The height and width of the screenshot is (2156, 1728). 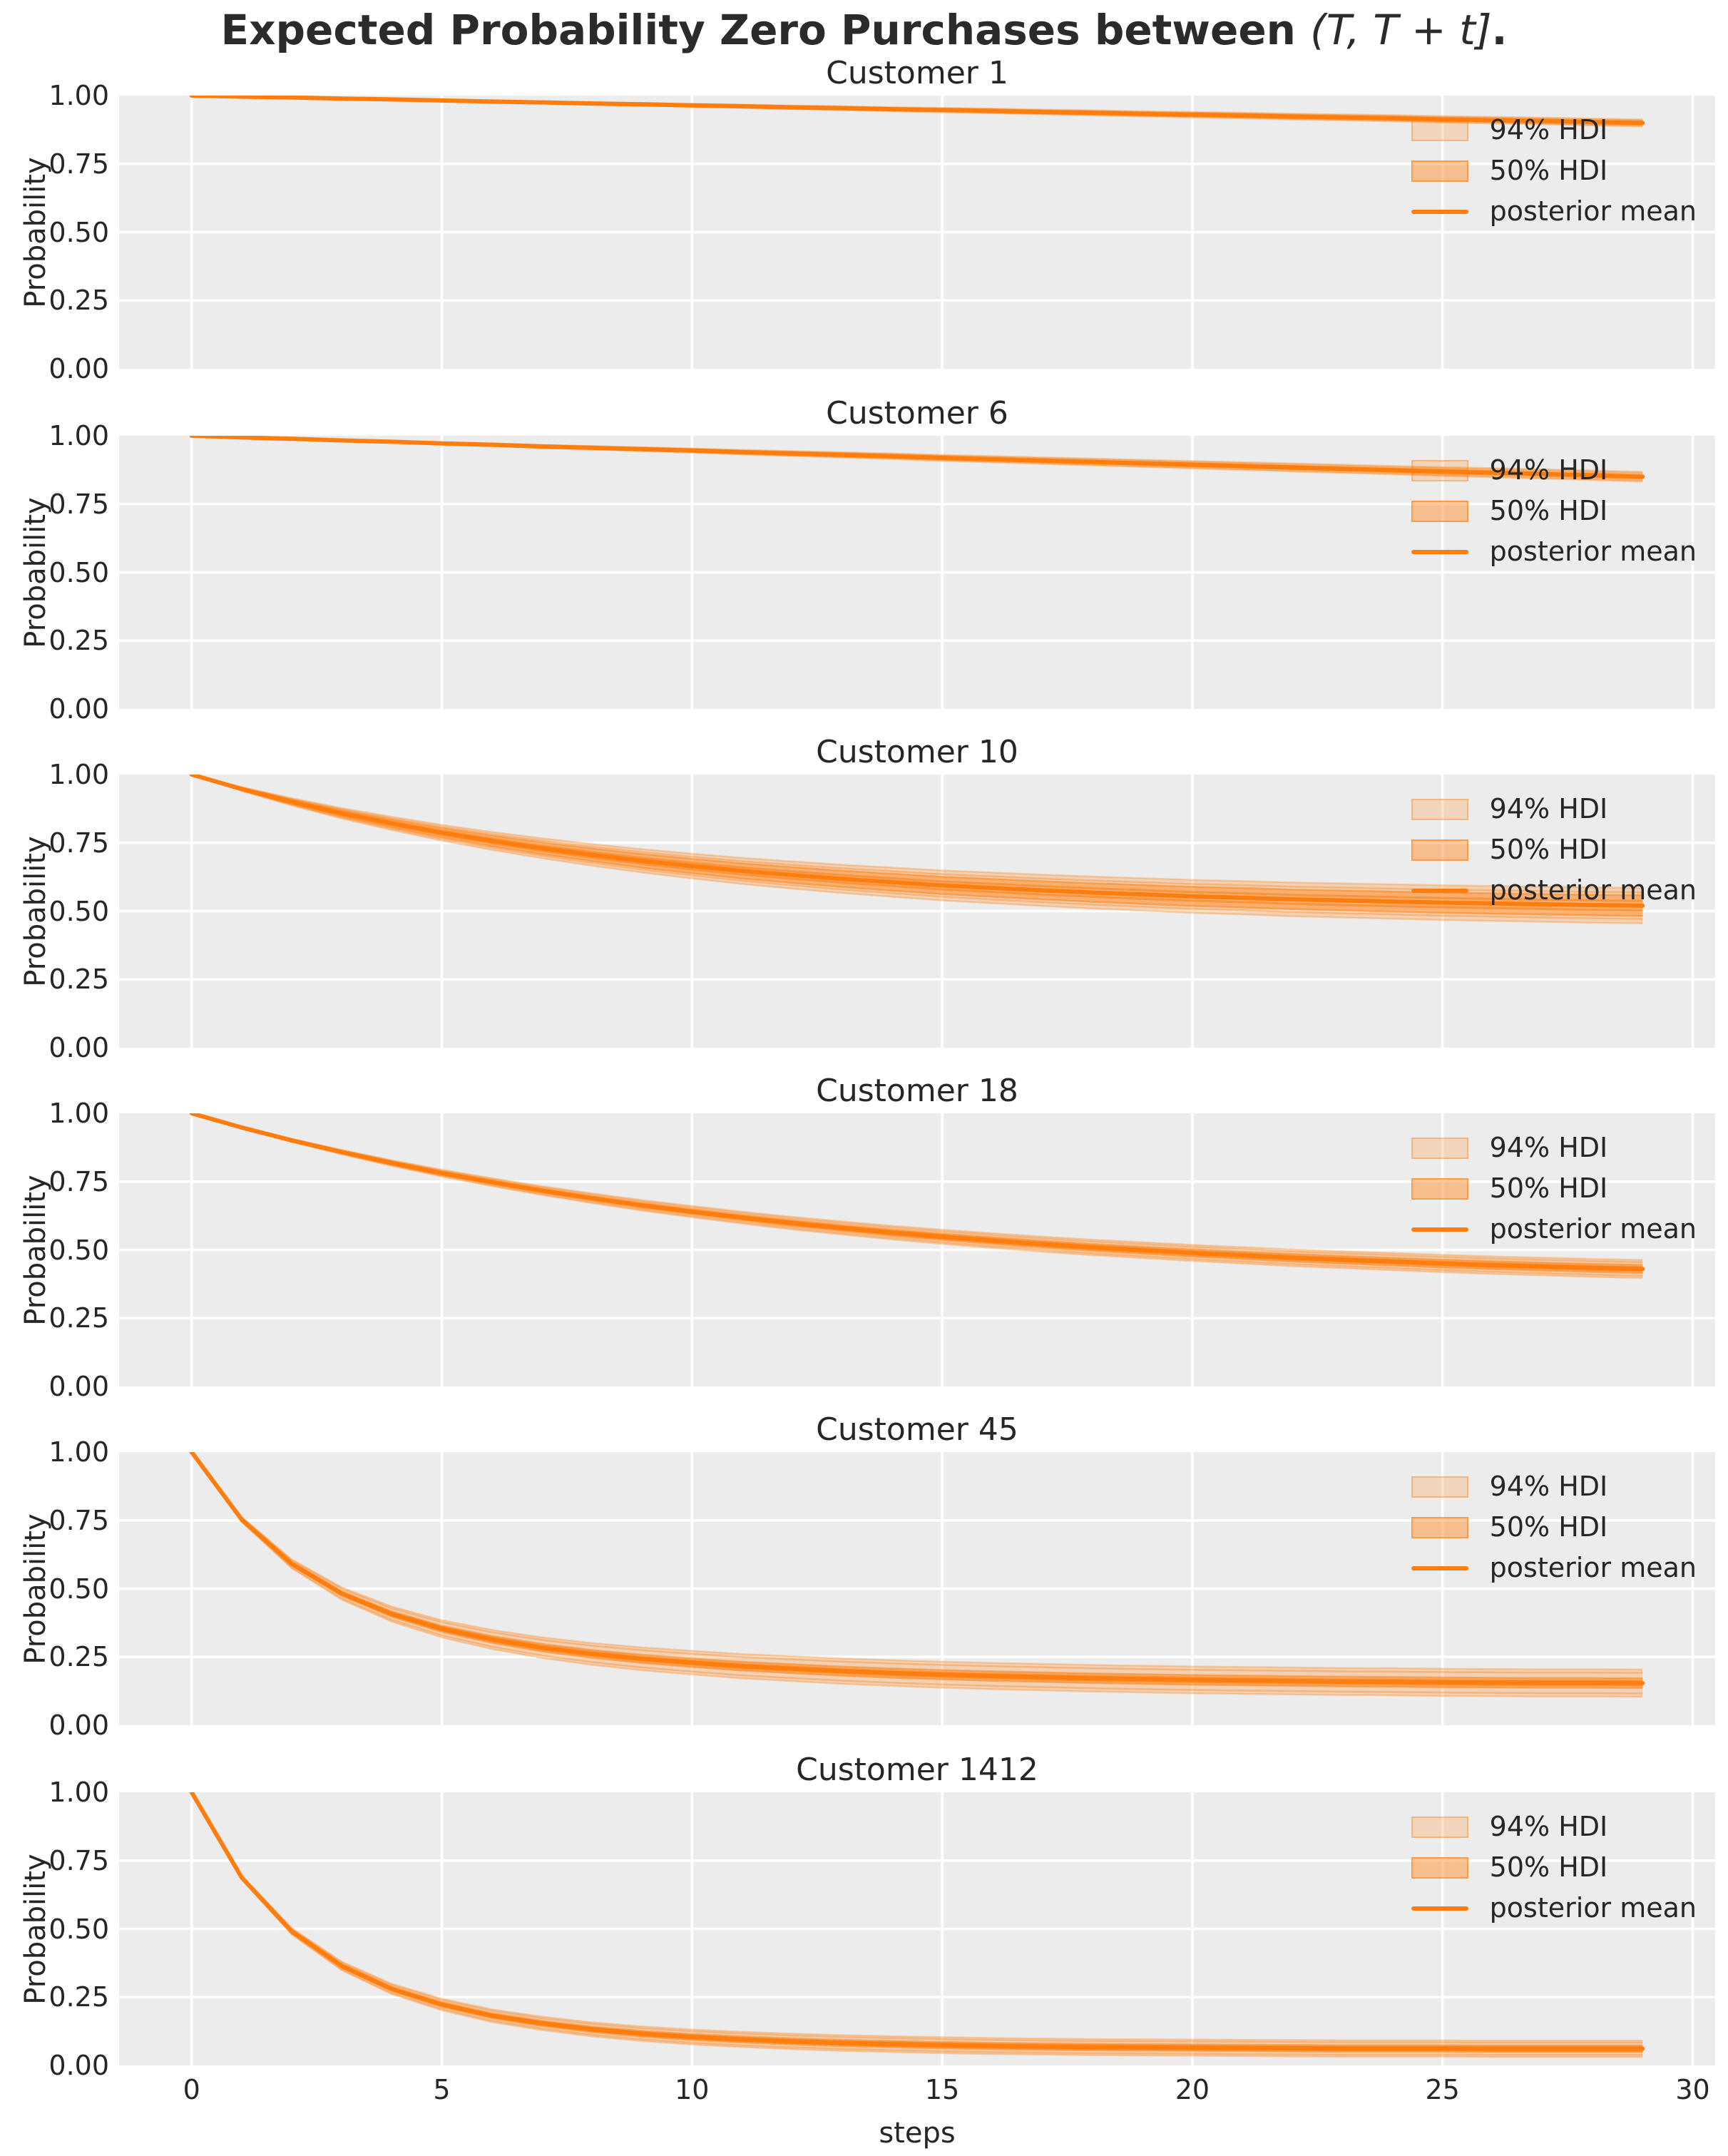 What do you see at coordinates (692, 2089) in the screenshot?
I see `x-tick-label: 10` at bounding box center [692, 2089].